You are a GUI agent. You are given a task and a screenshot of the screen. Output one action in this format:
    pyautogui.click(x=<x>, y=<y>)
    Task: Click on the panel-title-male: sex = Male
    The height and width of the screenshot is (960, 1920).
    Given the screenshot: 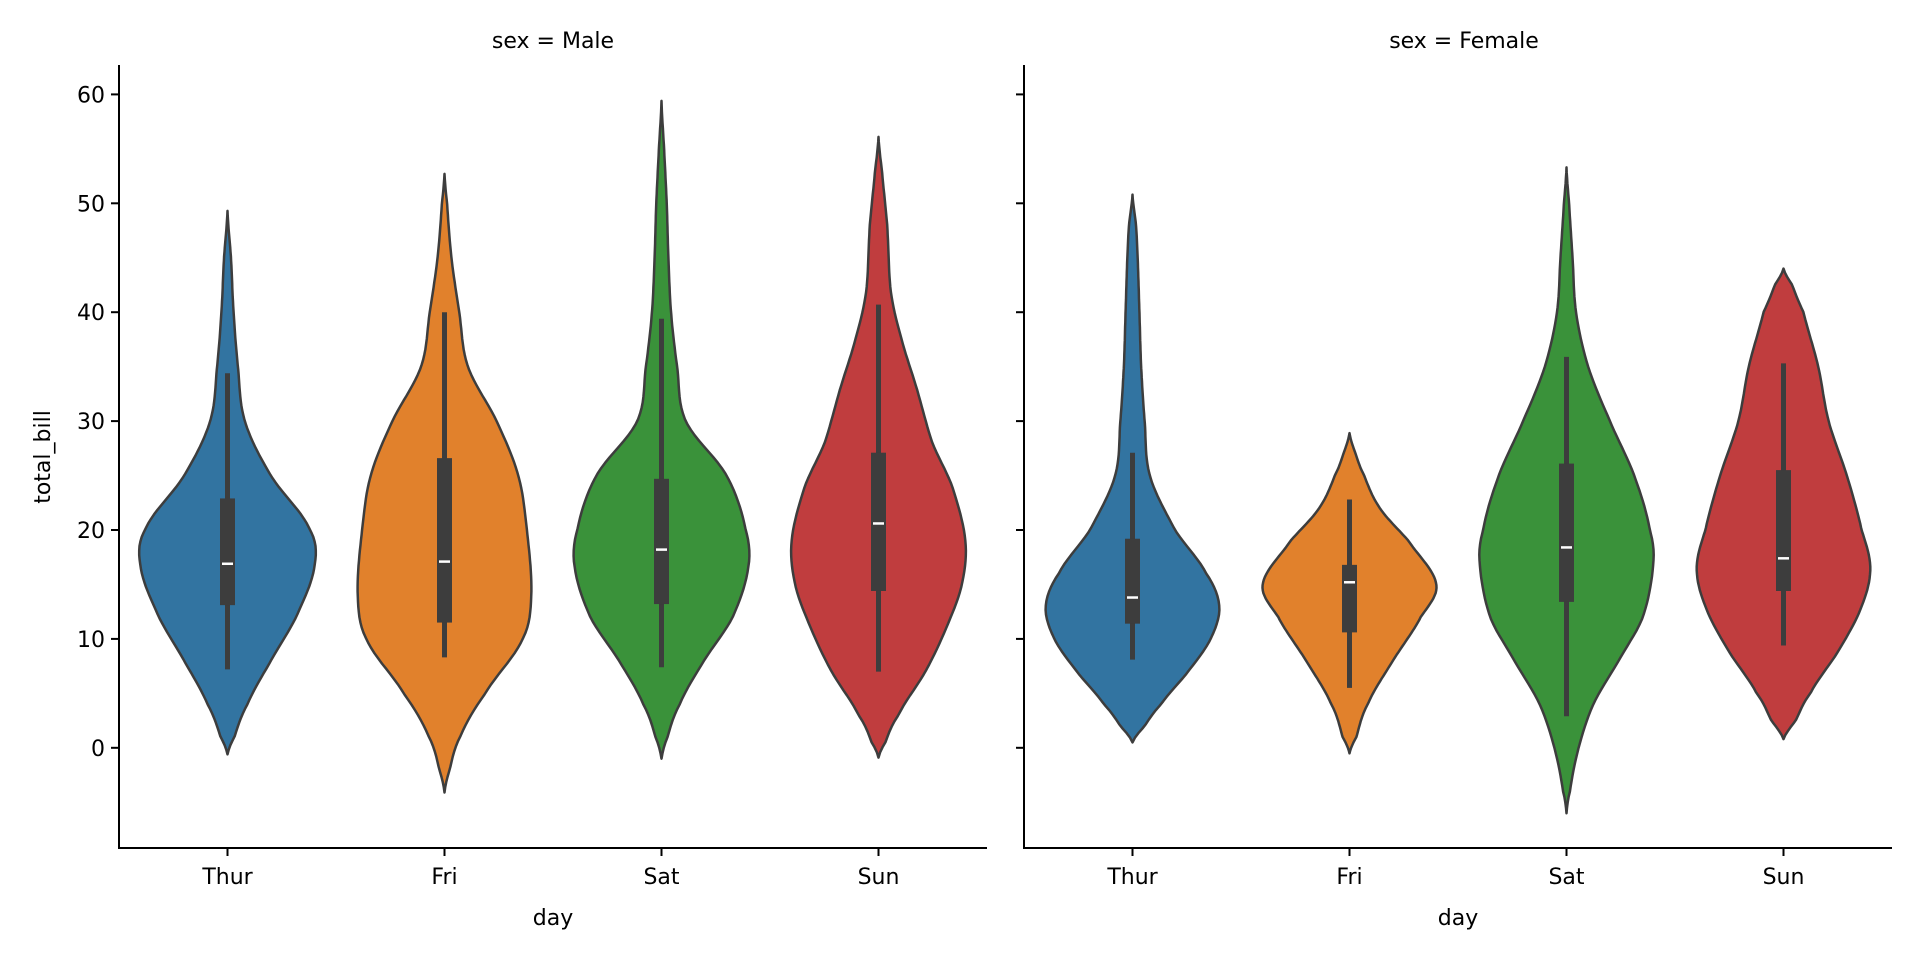 What is the action you would take?
    pyautogui.click(x=553, y=41)
    